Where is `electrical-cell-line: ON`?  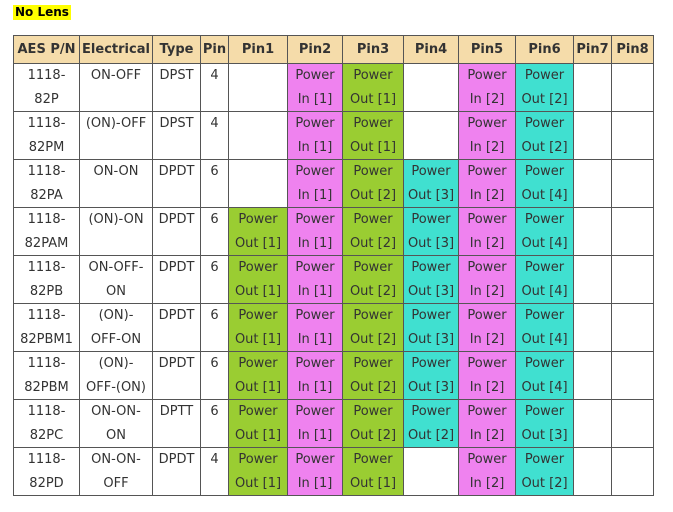 electrical-cell-line: ON is located at coordinates (116, 291).